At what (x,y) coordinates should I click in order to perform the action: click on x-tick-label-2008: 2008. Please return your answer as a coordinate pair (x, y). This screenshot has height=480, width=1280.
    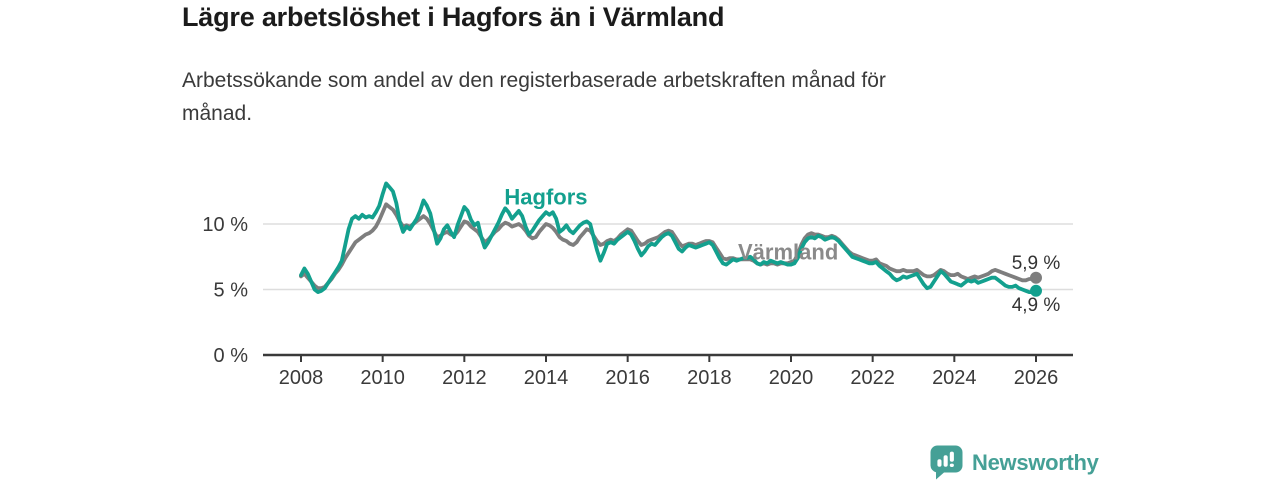
    Looking at the image, I should click on (301, 378).